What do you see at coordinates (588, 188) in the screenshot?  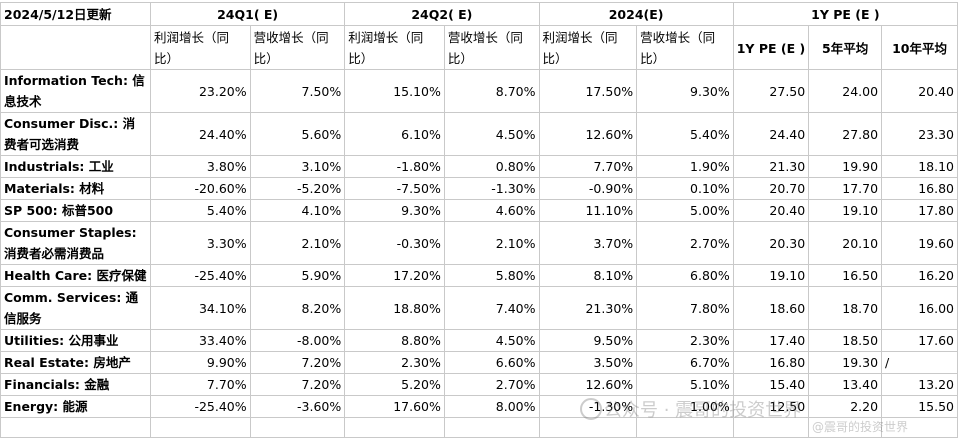 I see `value-cell: -0.90%` at bounding box center [588, 188].